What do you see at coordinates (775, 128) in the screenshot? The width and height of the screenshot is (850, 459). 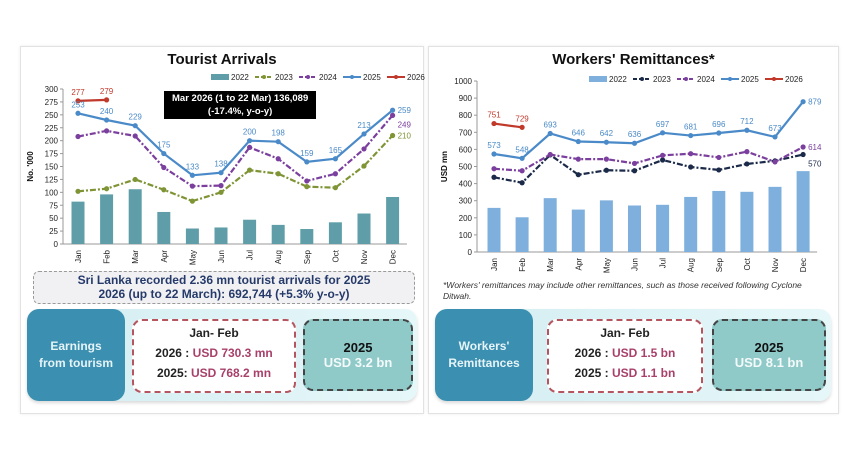 I see `data-label-2025: 673` at bounding box center [775, 128].